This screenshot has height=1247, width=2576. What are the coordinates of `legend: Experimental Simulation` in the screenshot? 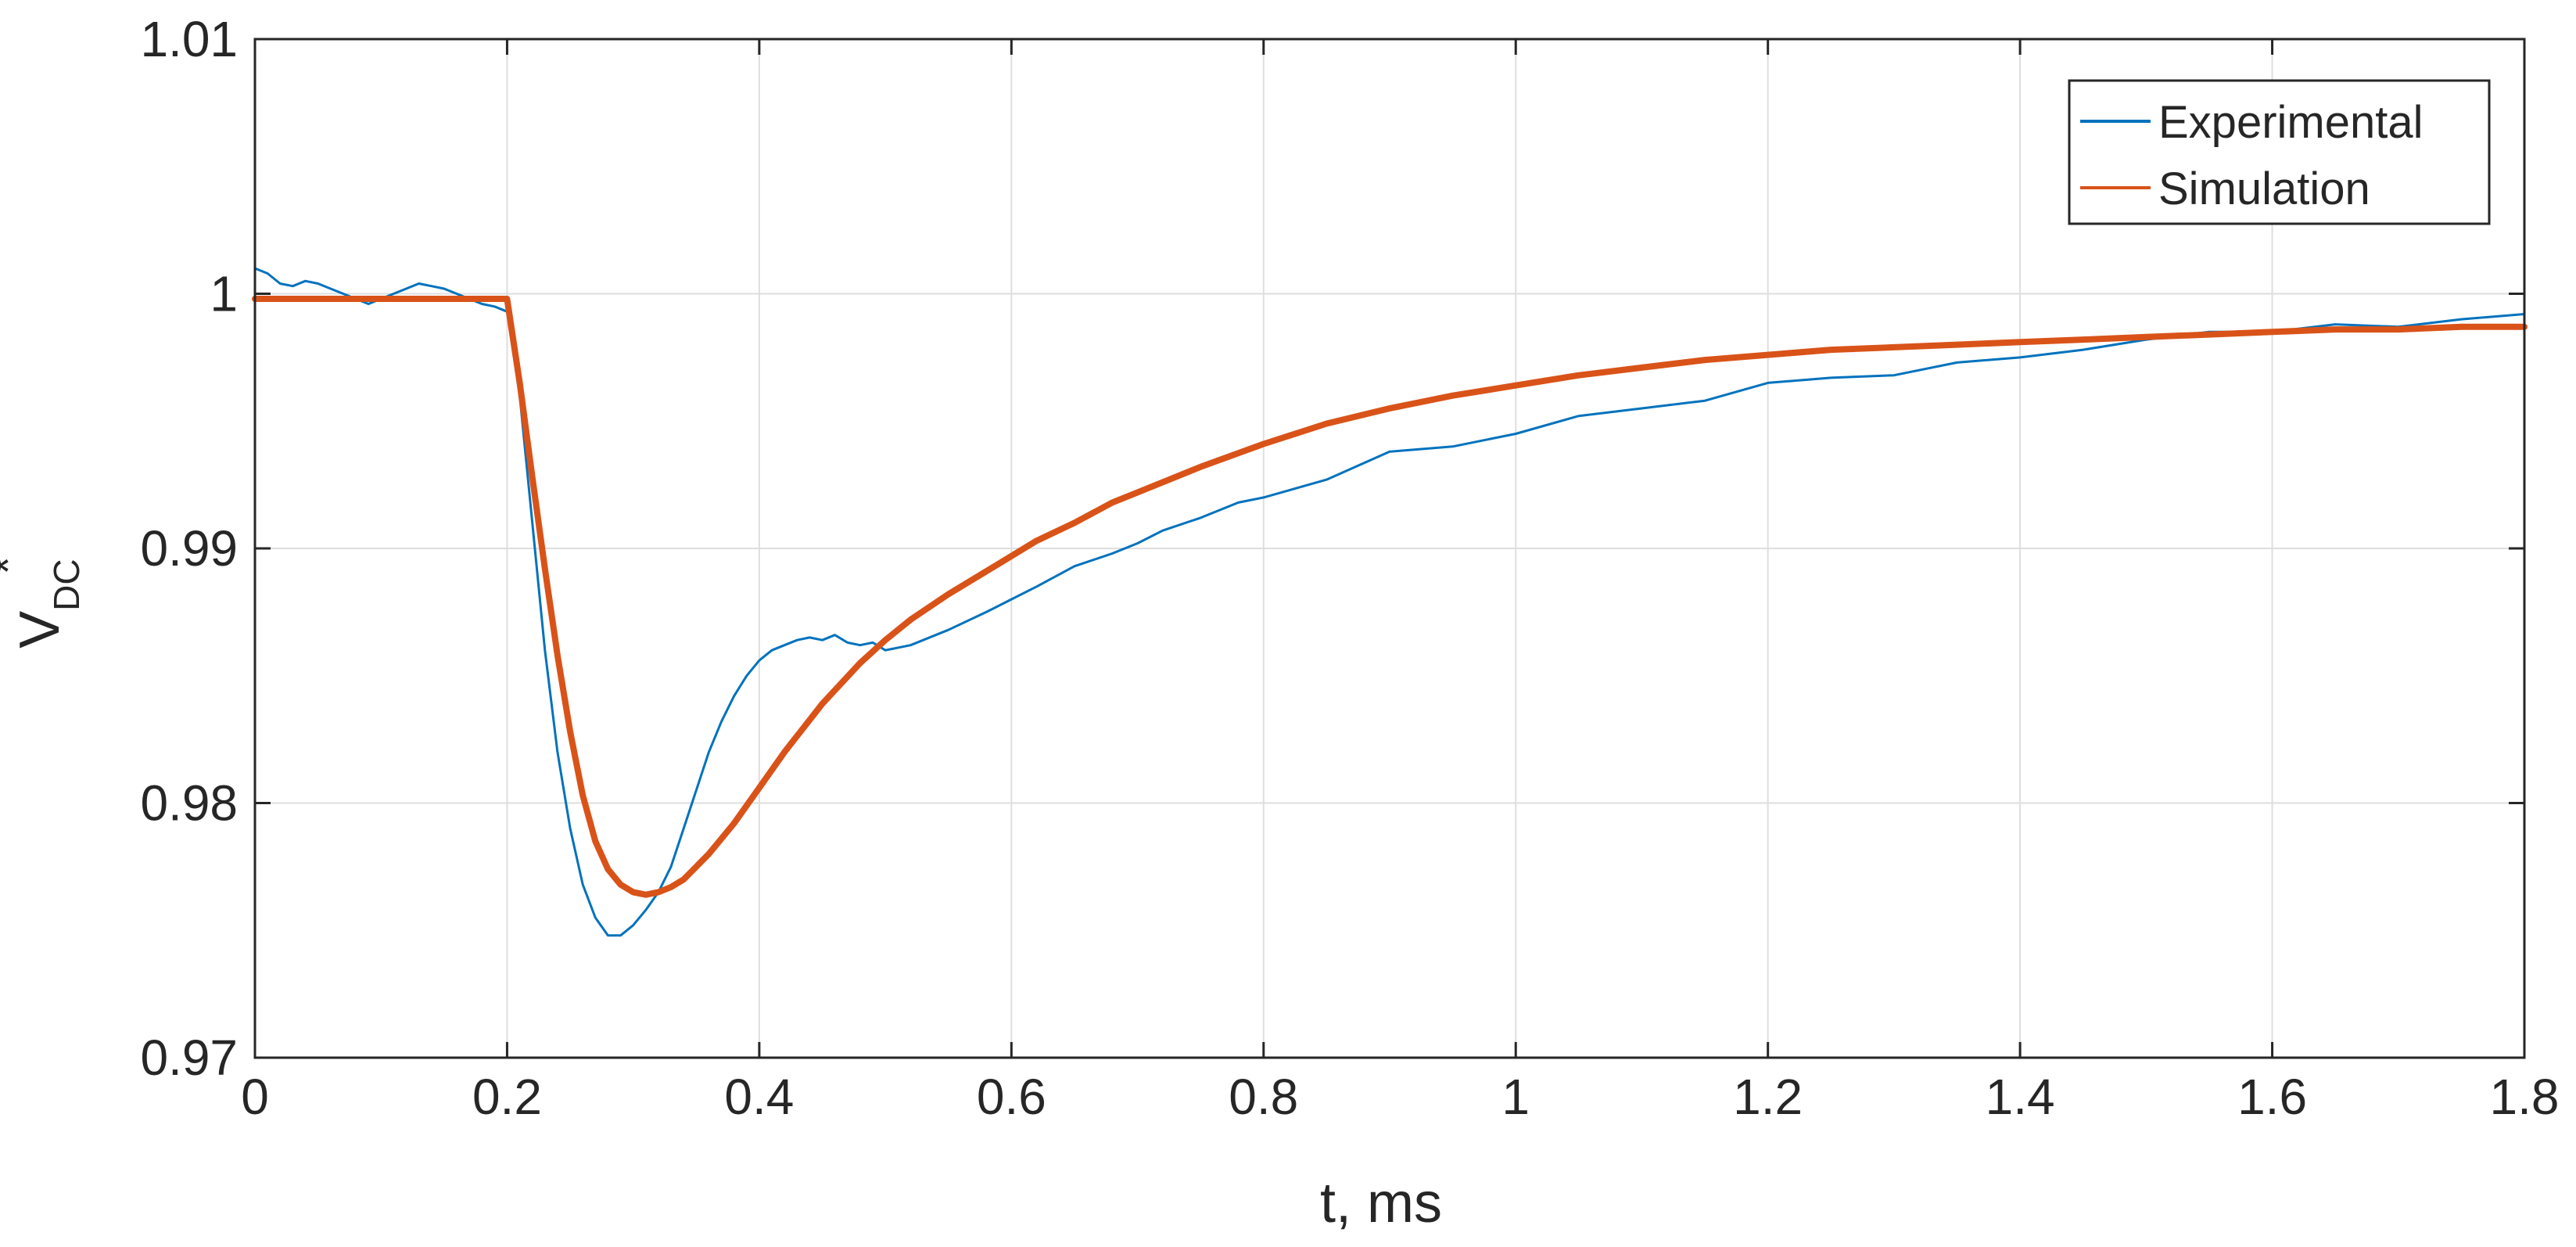 It's located at (2279, 152).